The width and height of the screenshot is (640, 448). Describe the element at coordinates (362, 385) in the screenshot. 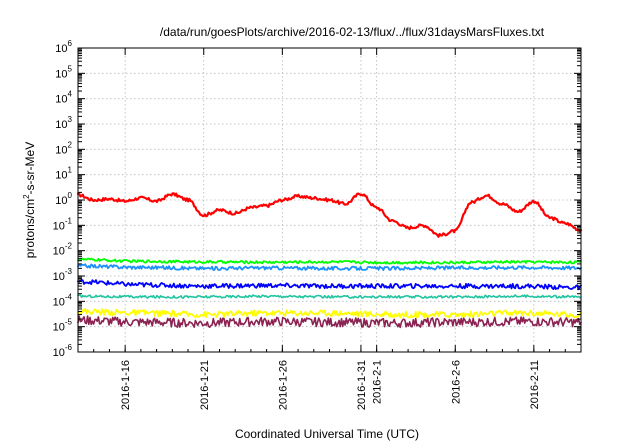

I see `x-tick-label: 2016-1-31` at that location.